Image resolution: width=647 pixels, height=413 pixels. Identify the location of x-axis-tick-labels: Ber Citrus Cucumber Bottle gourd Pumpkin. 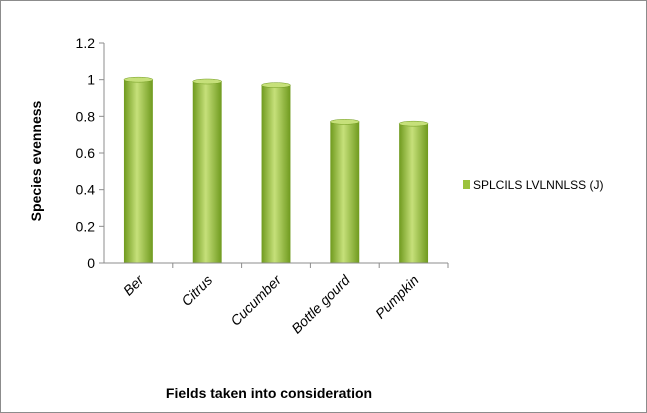
(284, 300).